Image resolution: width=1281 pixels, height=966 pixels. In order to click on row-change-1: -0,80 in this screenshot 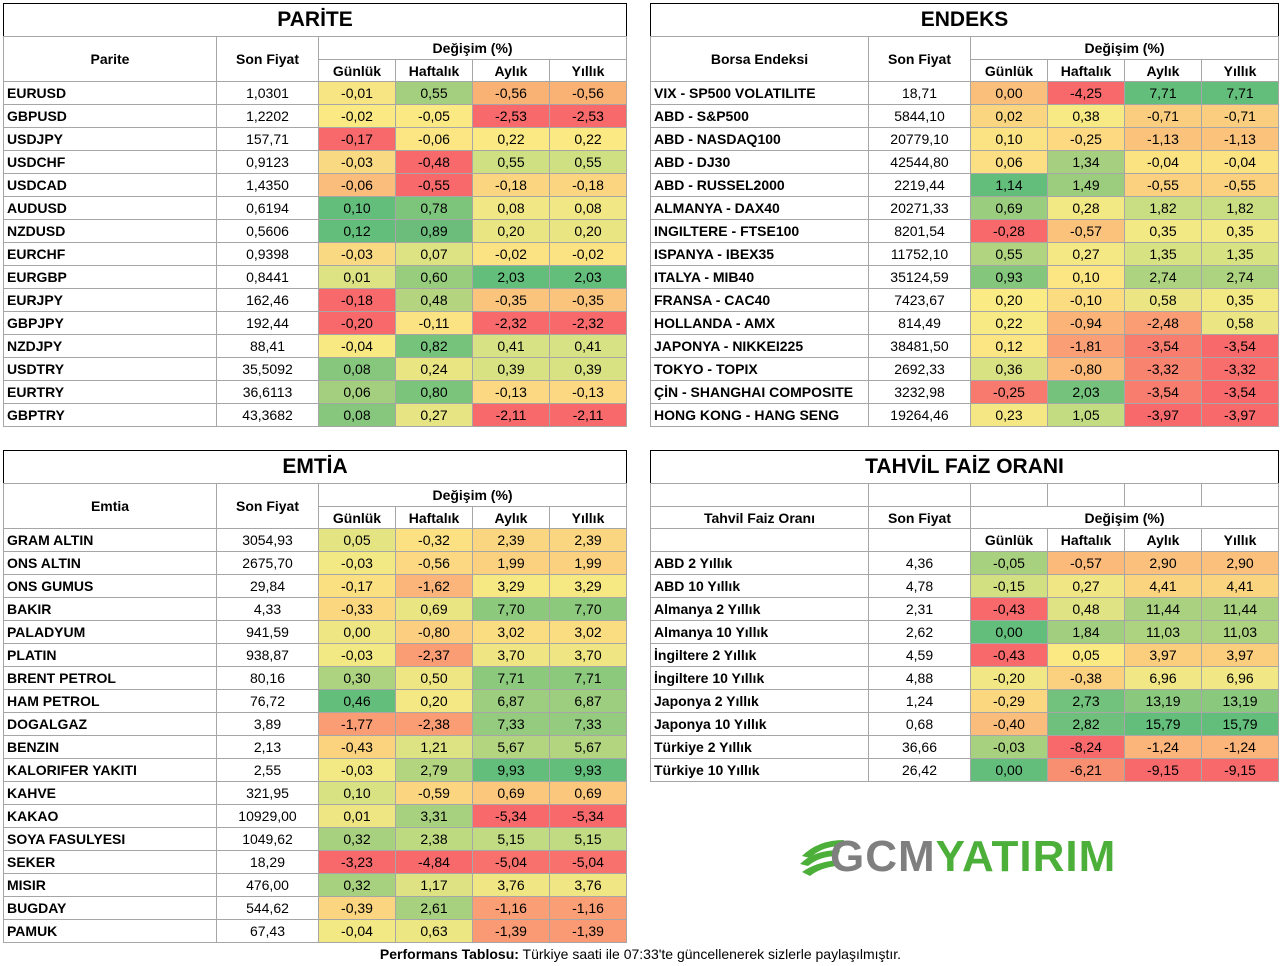, I will do `click(1086, 369)`.